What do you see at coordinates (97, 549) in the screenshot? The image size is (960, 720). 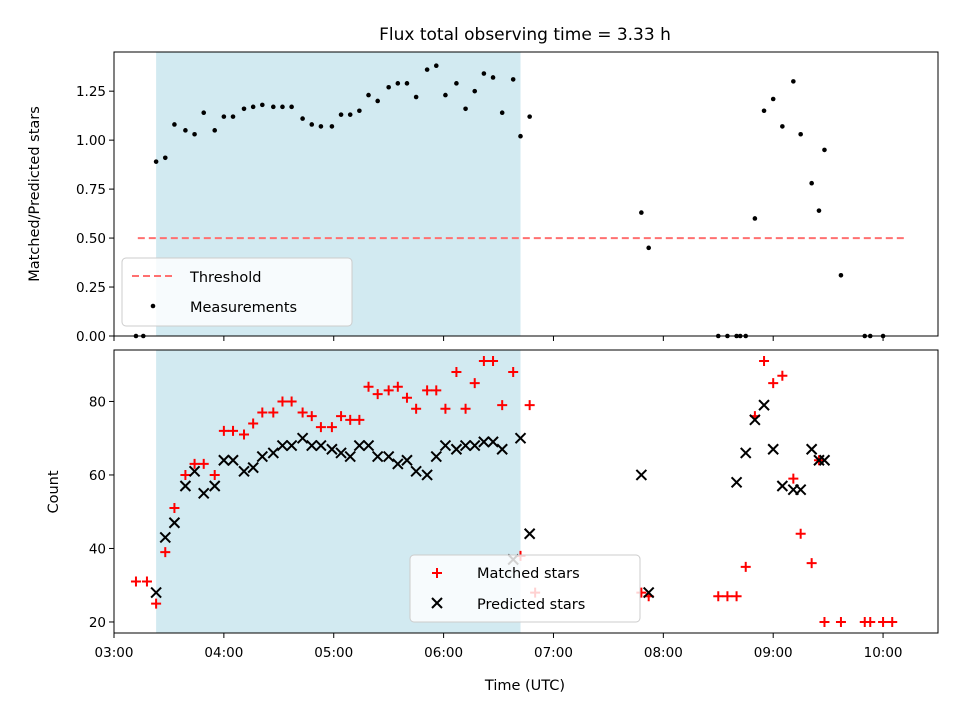 I see `y-tick-label: 40` at bounding box center [97, 549].